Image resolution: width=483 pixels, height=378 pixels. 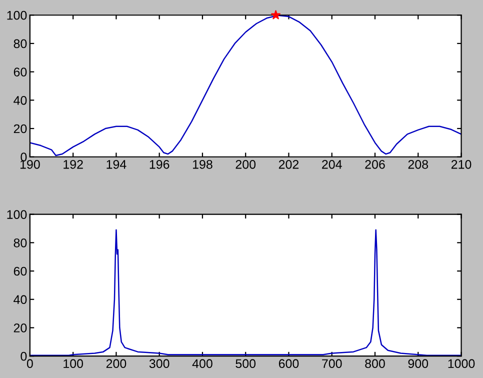 What do you see at coordinates (159, 363) in the screenshot?
I see `x-tick-label: 300` at bounding box center [159, 363].